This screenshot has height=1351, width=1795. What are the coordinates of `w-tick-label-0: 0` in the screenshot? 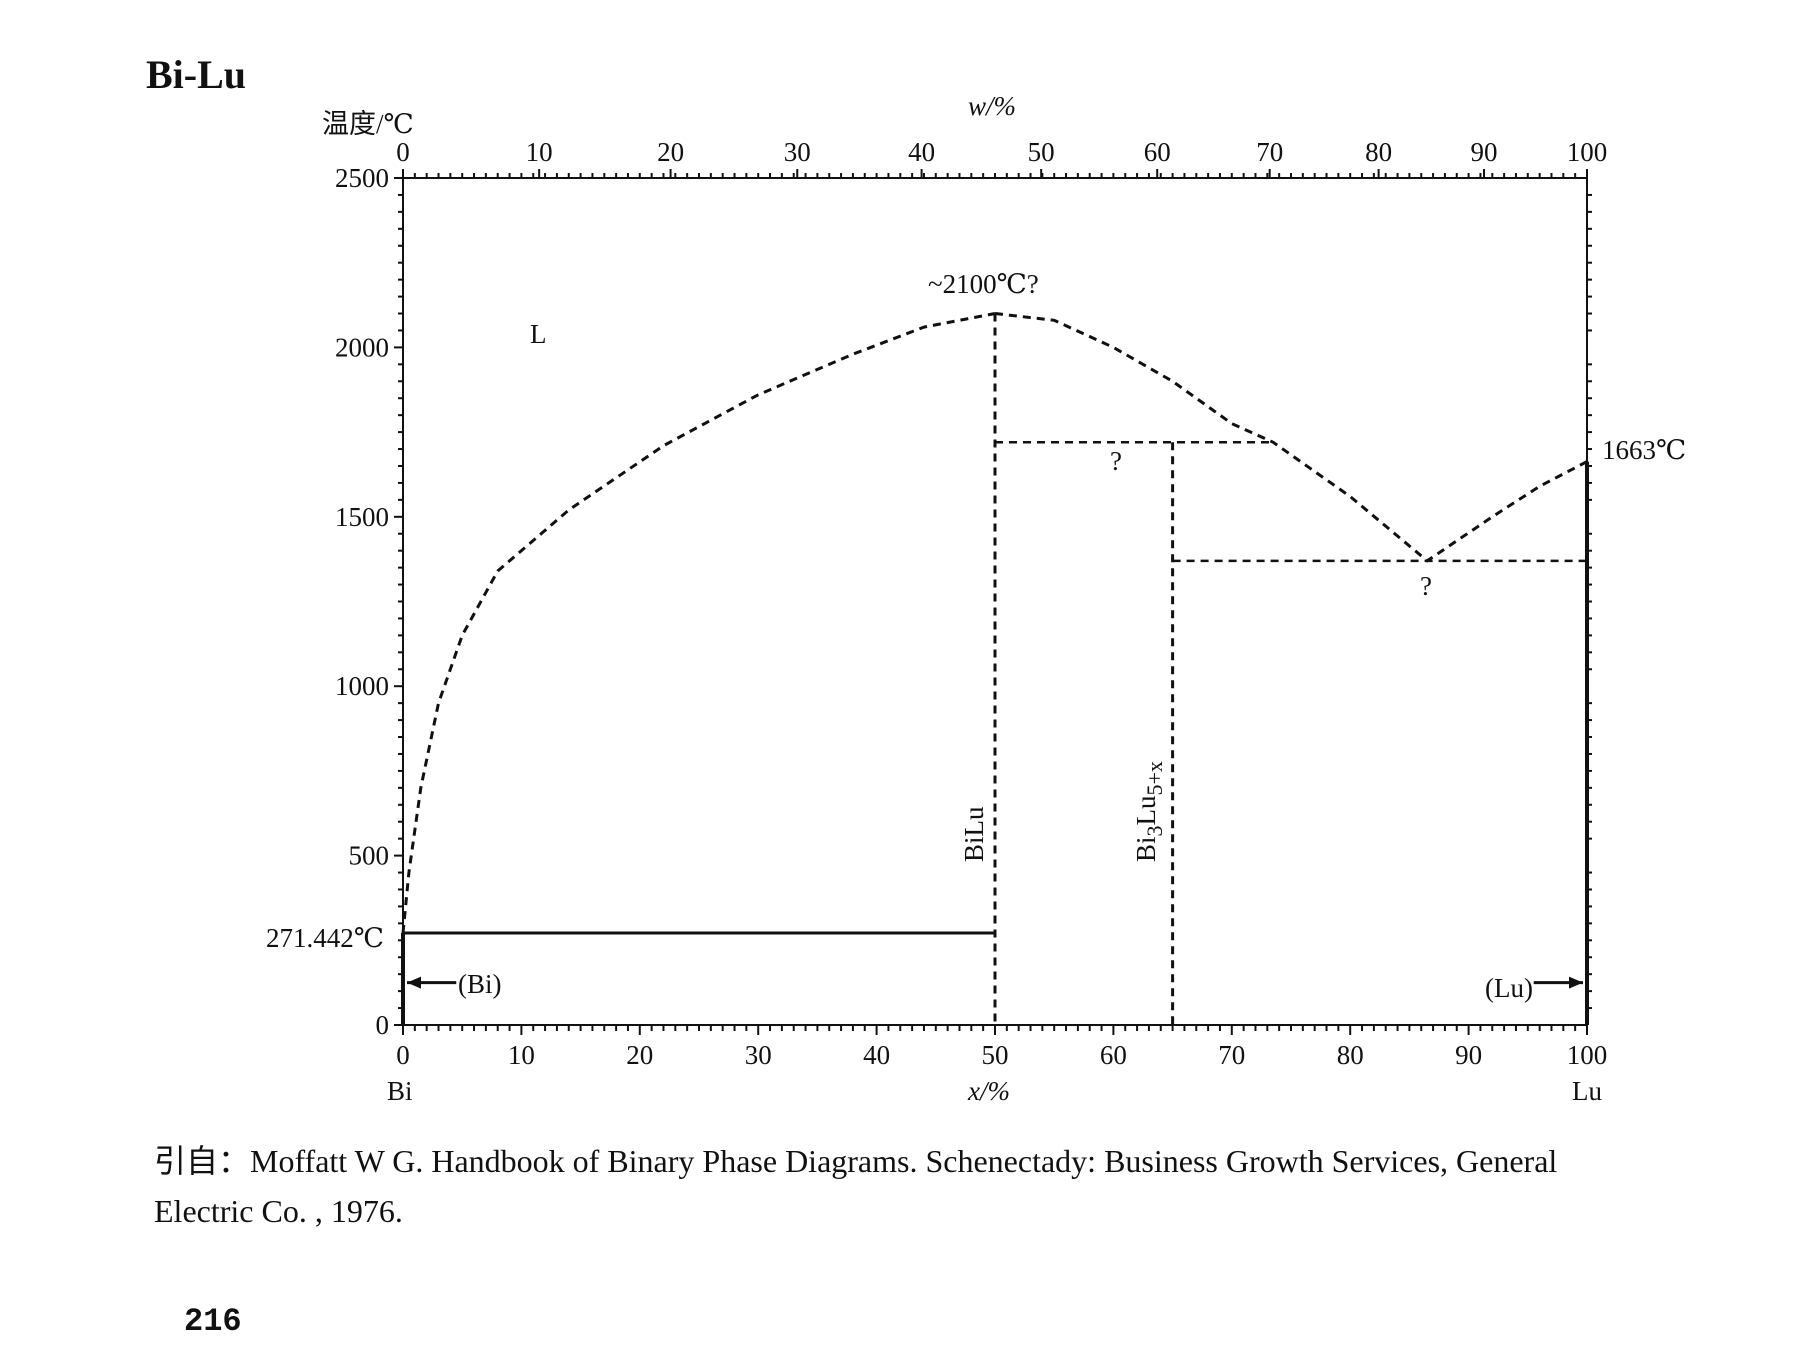 It's located at (403, 152).